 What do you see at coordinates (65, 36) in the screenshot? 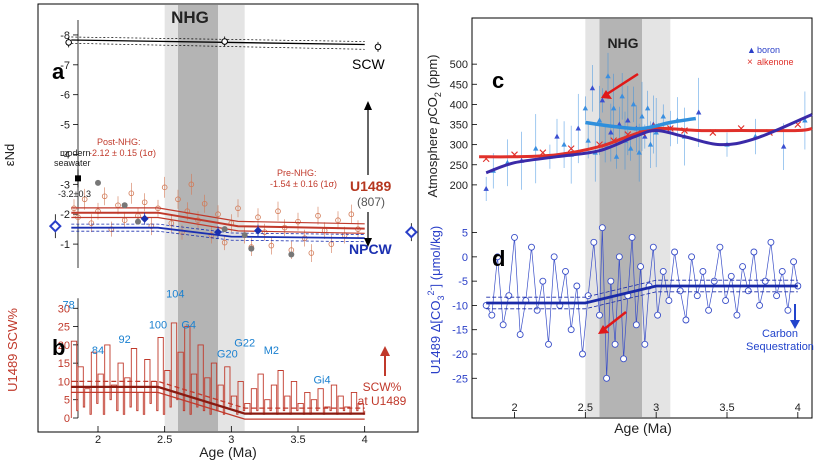
I see `panel-a-ytick-label: -8` at bounding box center [65, 36].